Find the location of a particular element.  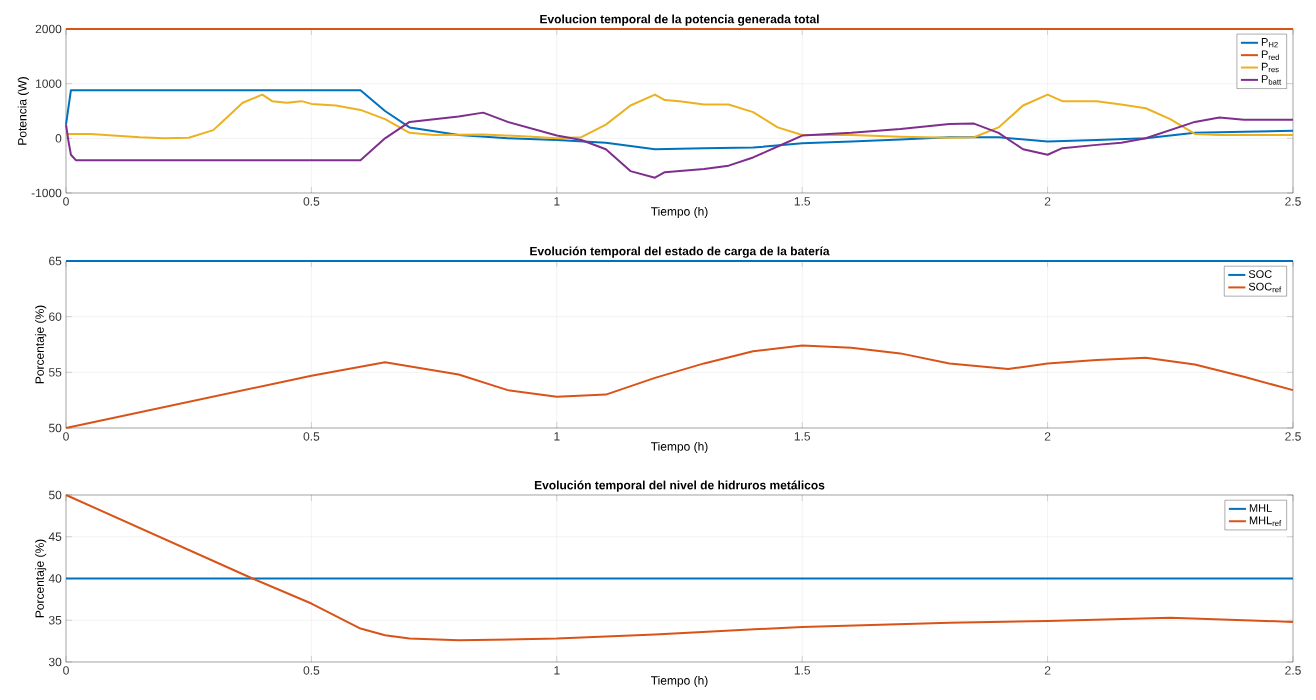

legend-label: MHL$_{ref}$ is located at coordinates (1265, 521).